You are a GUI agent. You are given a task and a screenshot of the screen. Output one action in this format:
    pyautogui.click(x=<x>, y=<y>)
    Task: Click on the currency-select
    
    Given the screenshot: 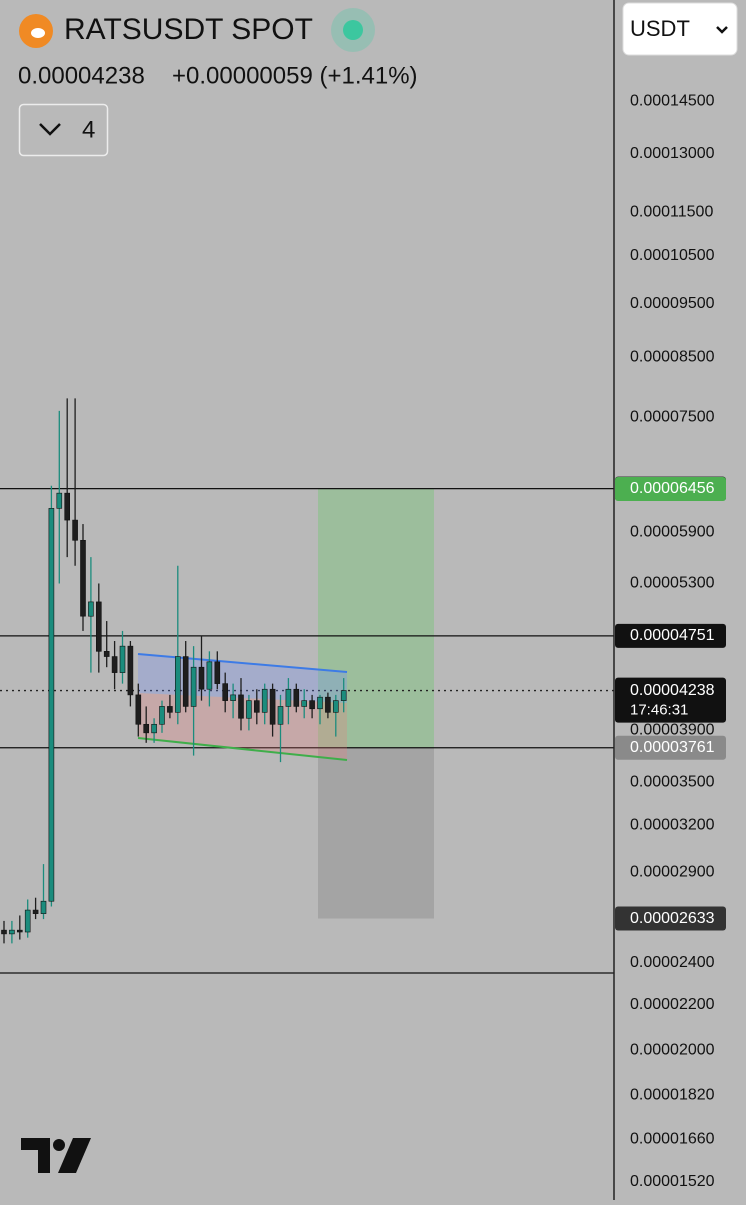 What is the action you would take?
    pyautogui.click(x=680, y=29)
    